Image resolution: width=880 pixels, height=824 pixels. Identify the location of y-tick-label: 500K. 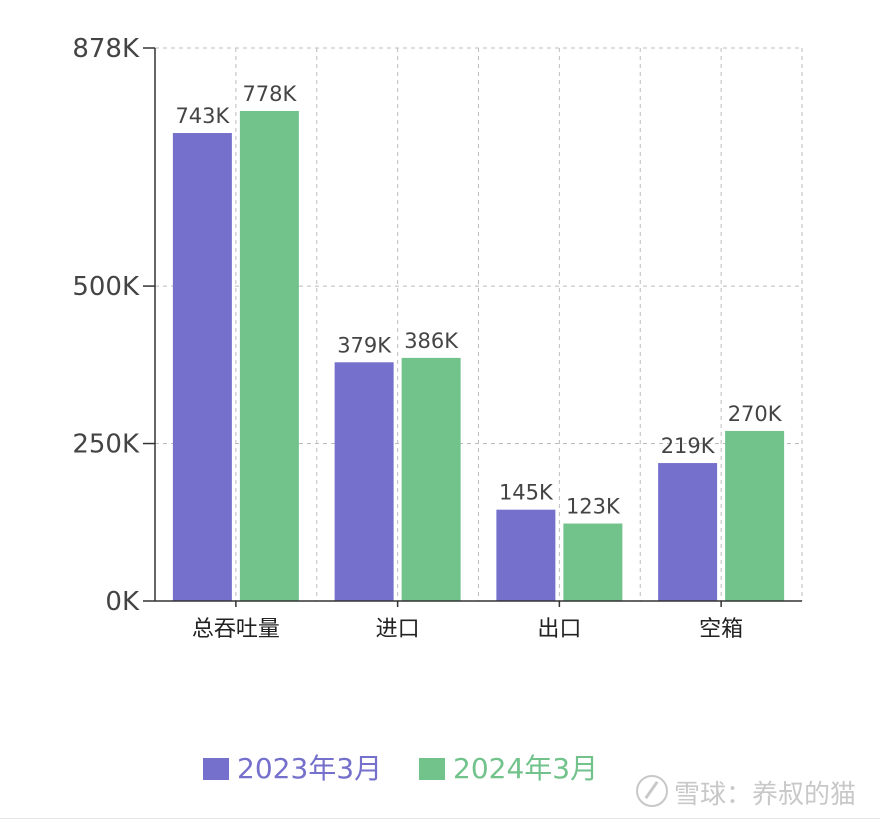
(106, 287).